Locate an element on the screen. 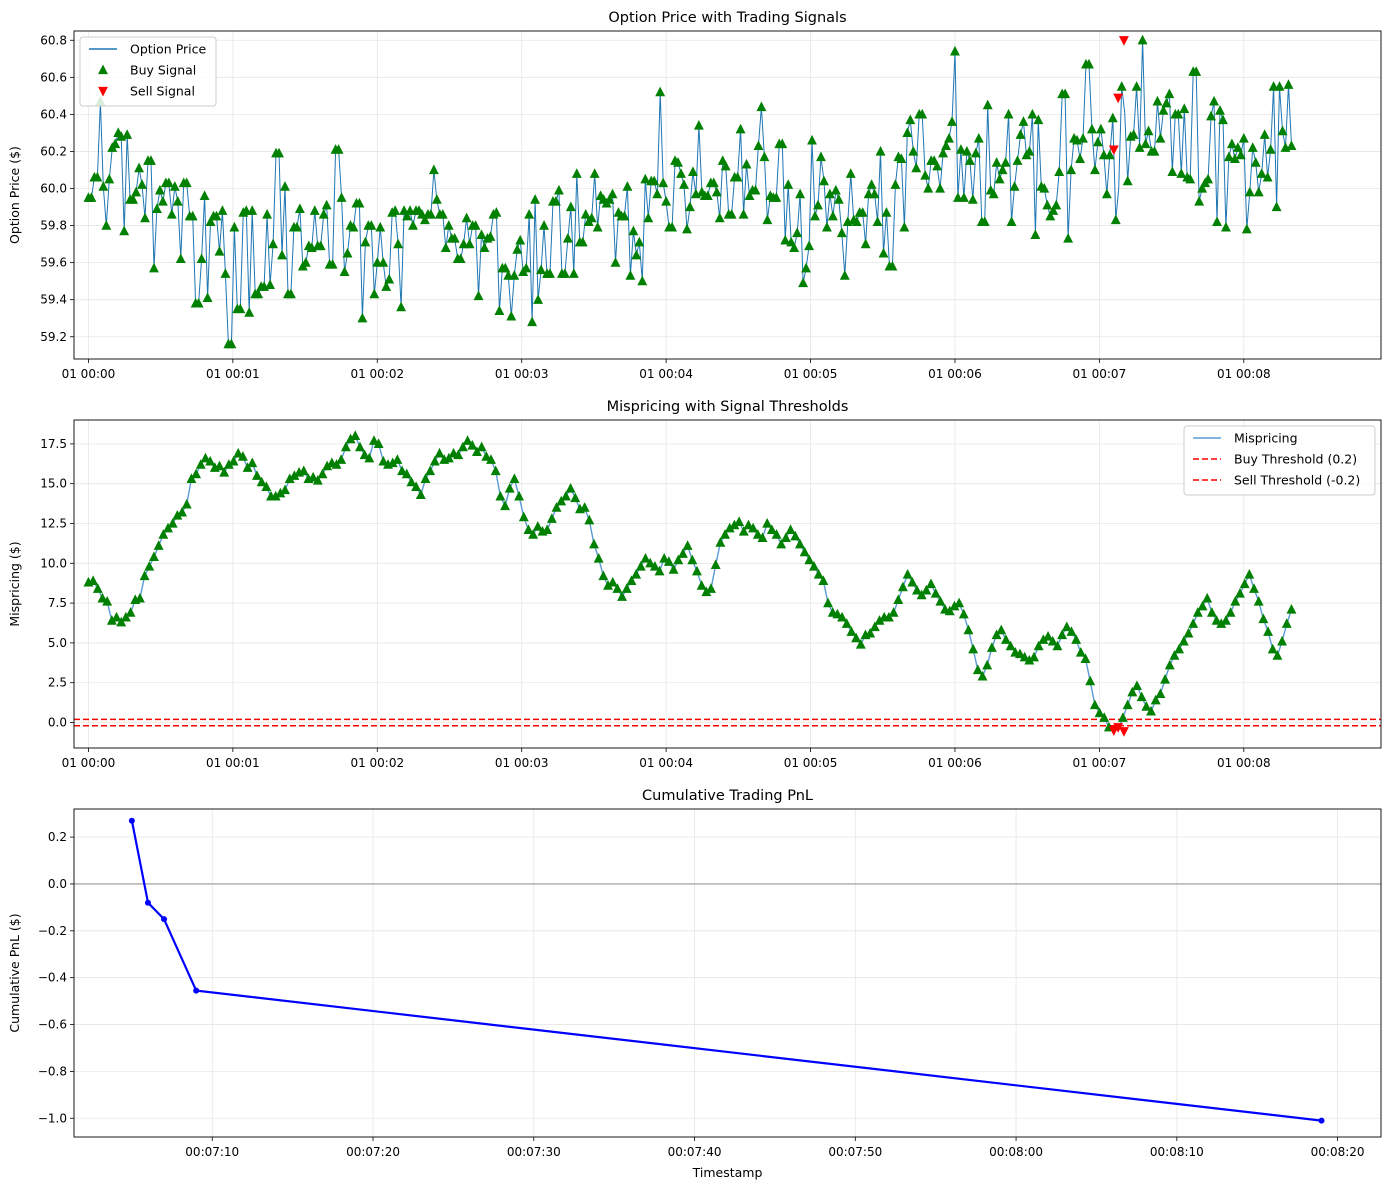 The height and width of the screenshot is (1190, 1389). legend-label: Mispricing is located at coordinates (1266, 438).